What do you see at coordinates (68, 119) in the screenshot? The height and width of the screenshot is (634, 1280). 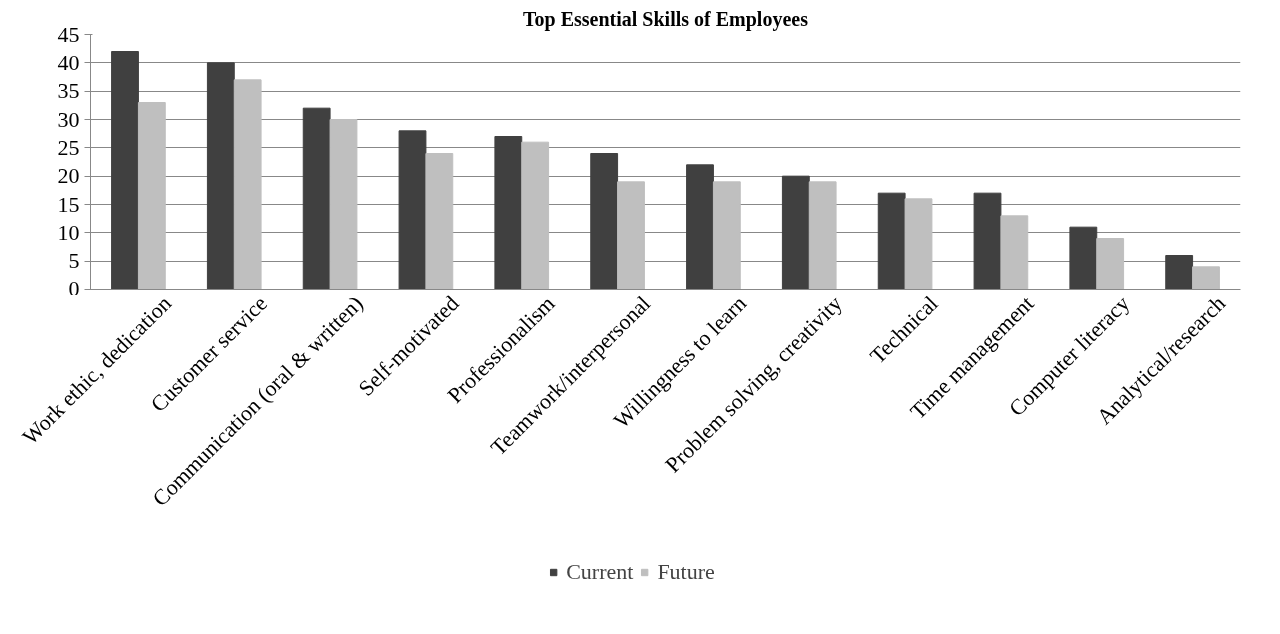 I see `y-tick-label: 30` at bounding box center [68, 119].